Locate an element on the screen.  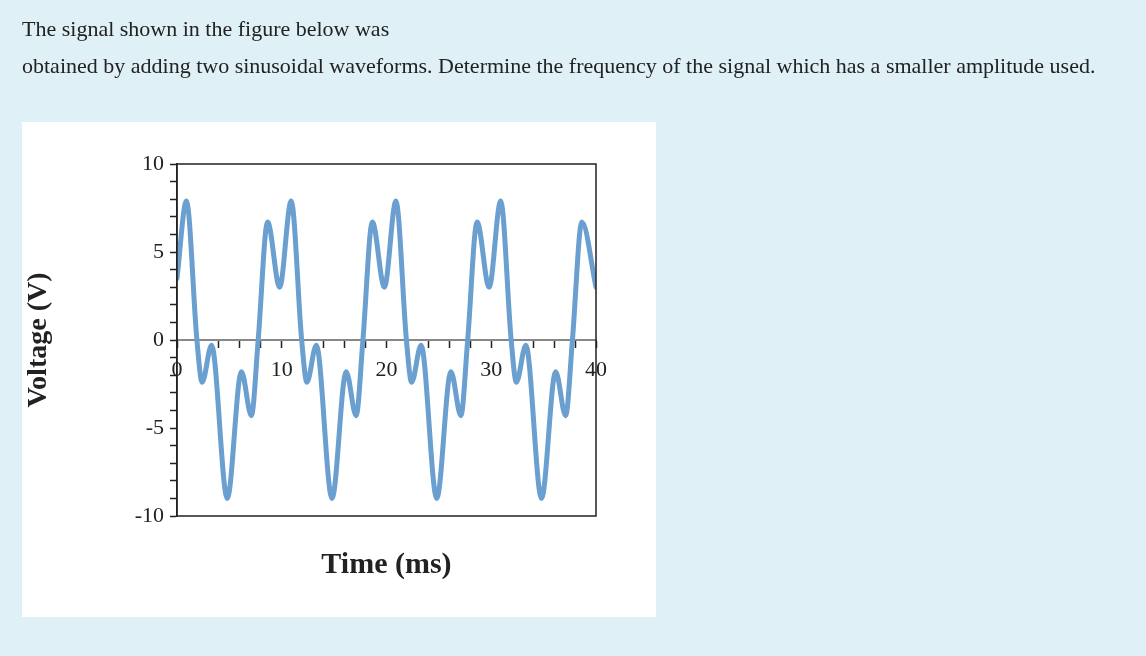
chart-title: The signal shown in the figure below was obtained by adding two sinusoidal waveforms. Determine the frequency of the signal which has a smaller amplitude used. is located at coordinates (559, 47).